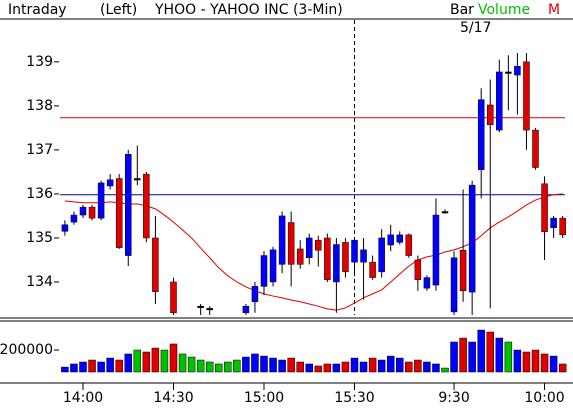 This screenshot has width=573, height=408. I want to click on x-tick-label: 14:30, so click(173, 398).